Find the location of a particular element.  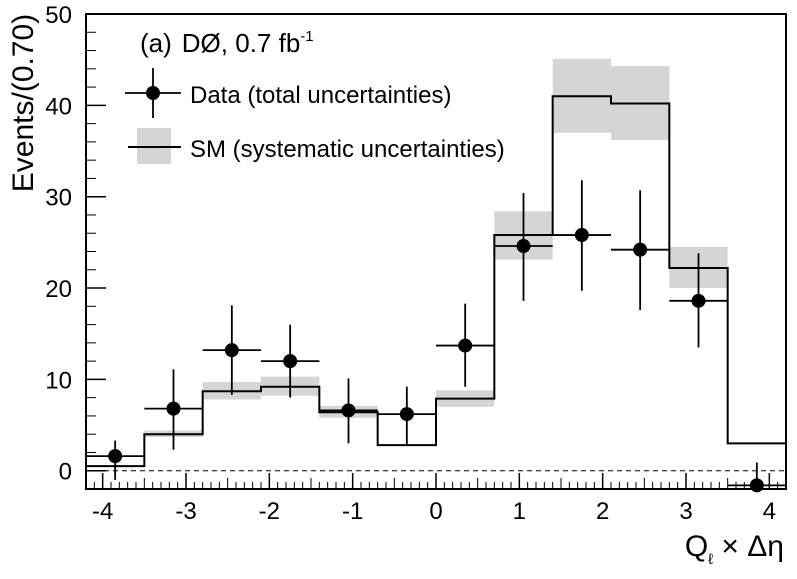

y-tick-label: 0 is located at coordinates (65, 472).